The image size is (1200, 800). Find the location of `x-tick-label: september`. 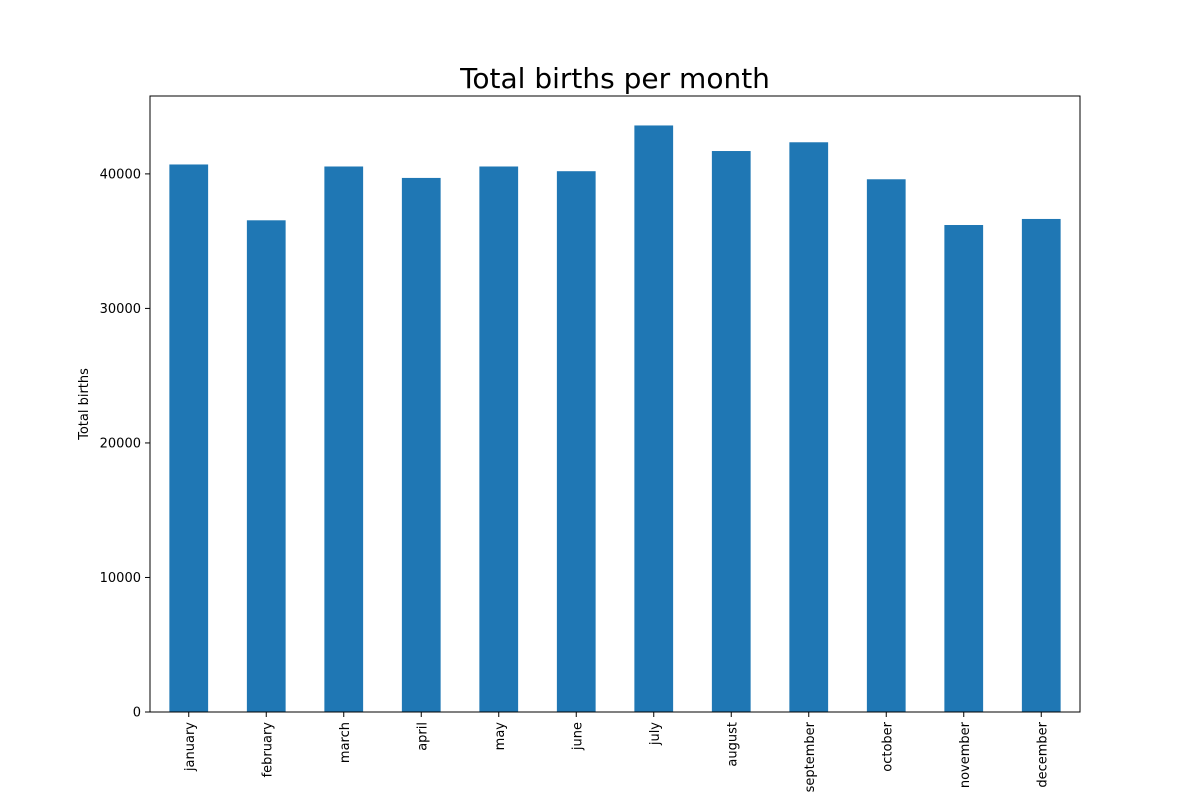

x-tick-label: september is located at coordinates (810, 756).